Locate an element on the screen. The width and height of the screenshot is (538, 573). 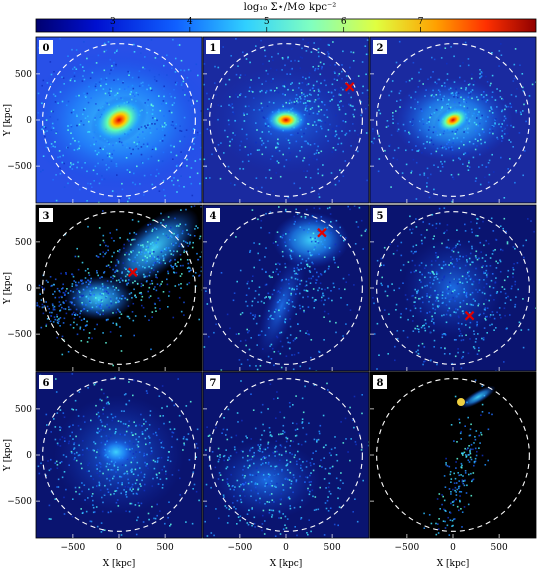
panel-7: 7 is located at coordinates (286, 455).